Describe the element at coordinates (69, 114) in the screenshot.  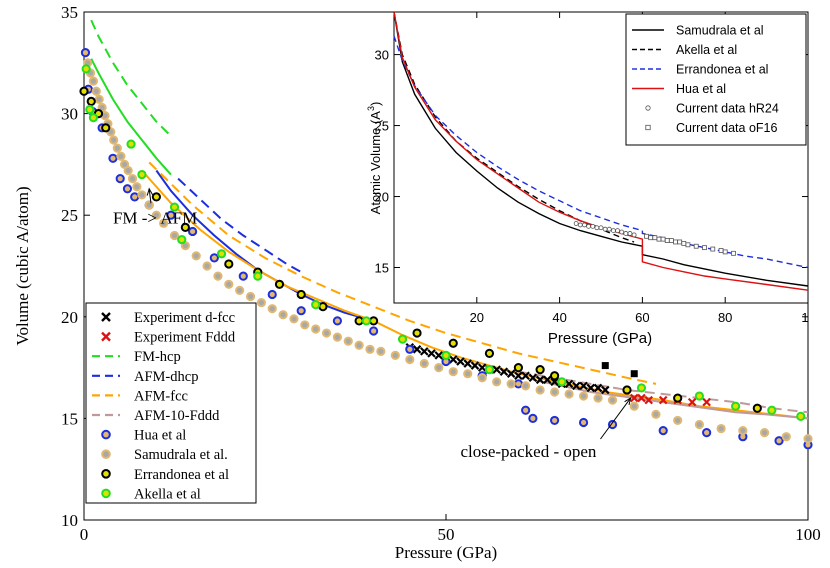
I see `main-y-tick-label: 30` at that location.